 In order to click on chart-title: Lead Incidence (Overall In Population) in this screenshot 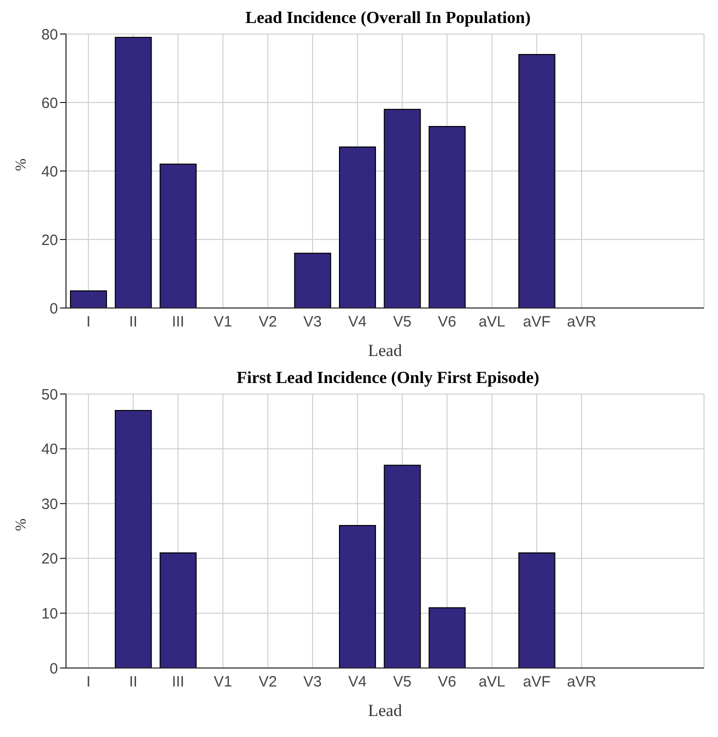, I will do `click(388, 17)`.